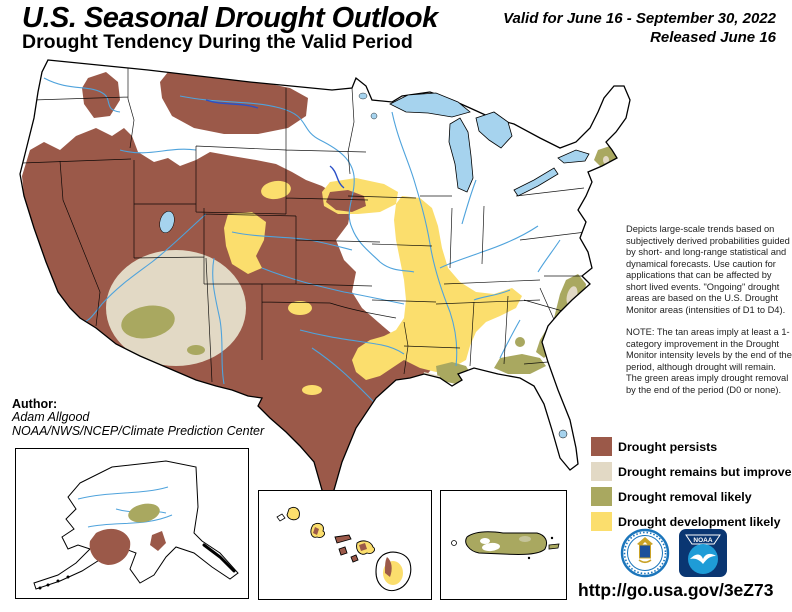  I want to click on great-salt-lake, so click(167, 222).